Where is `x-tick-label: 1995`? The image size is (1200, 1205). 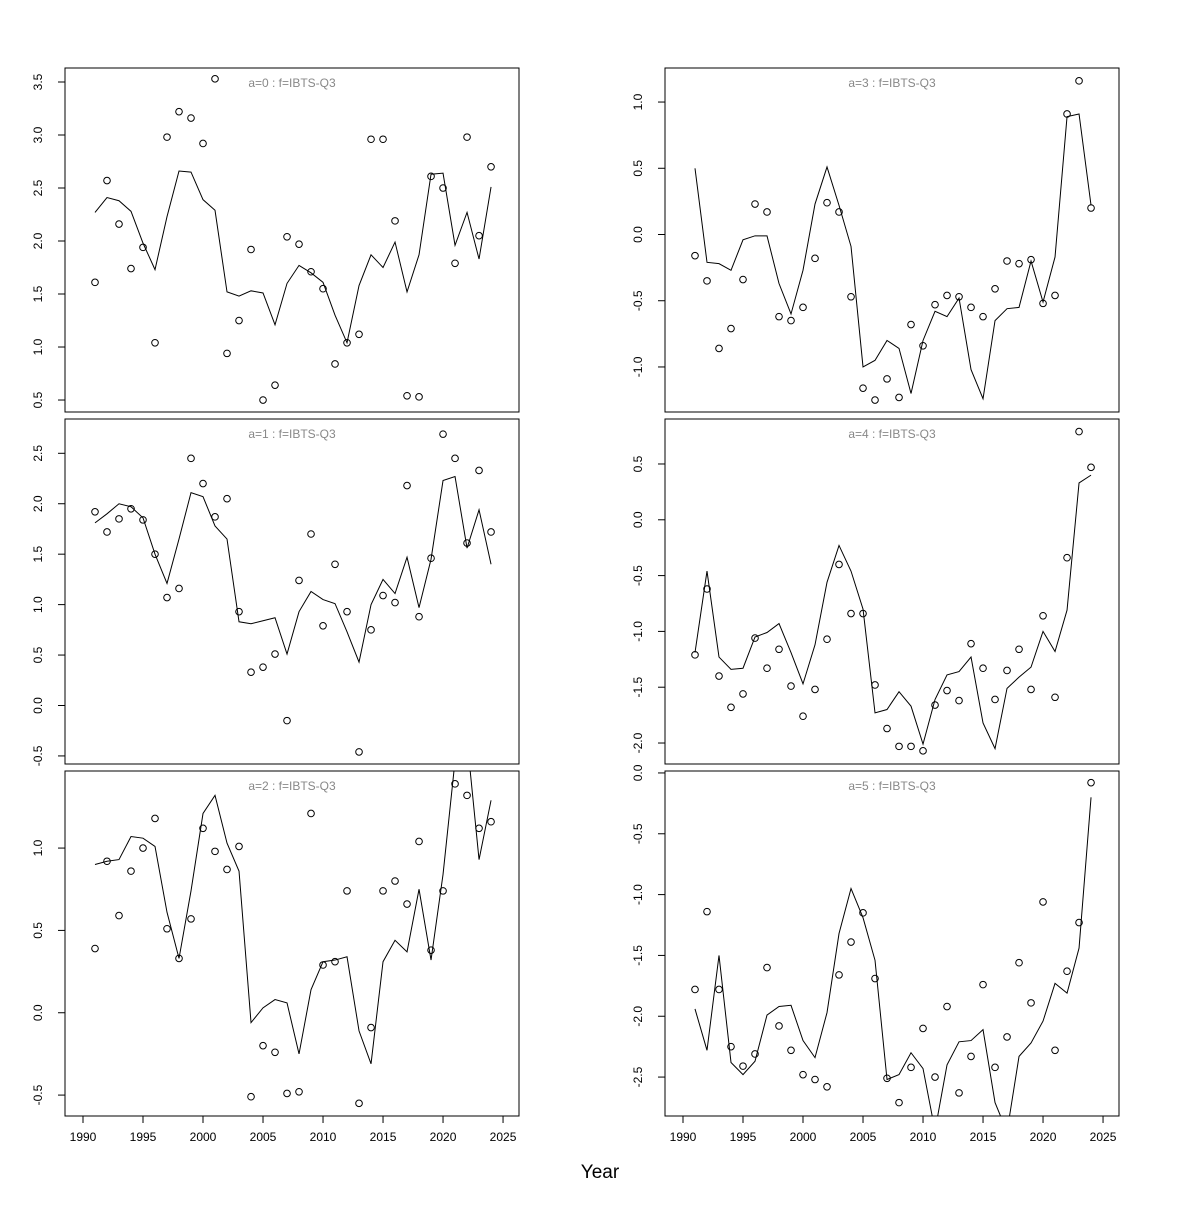 x-tick-label: 1995 is located at coordinates (143, 1137).